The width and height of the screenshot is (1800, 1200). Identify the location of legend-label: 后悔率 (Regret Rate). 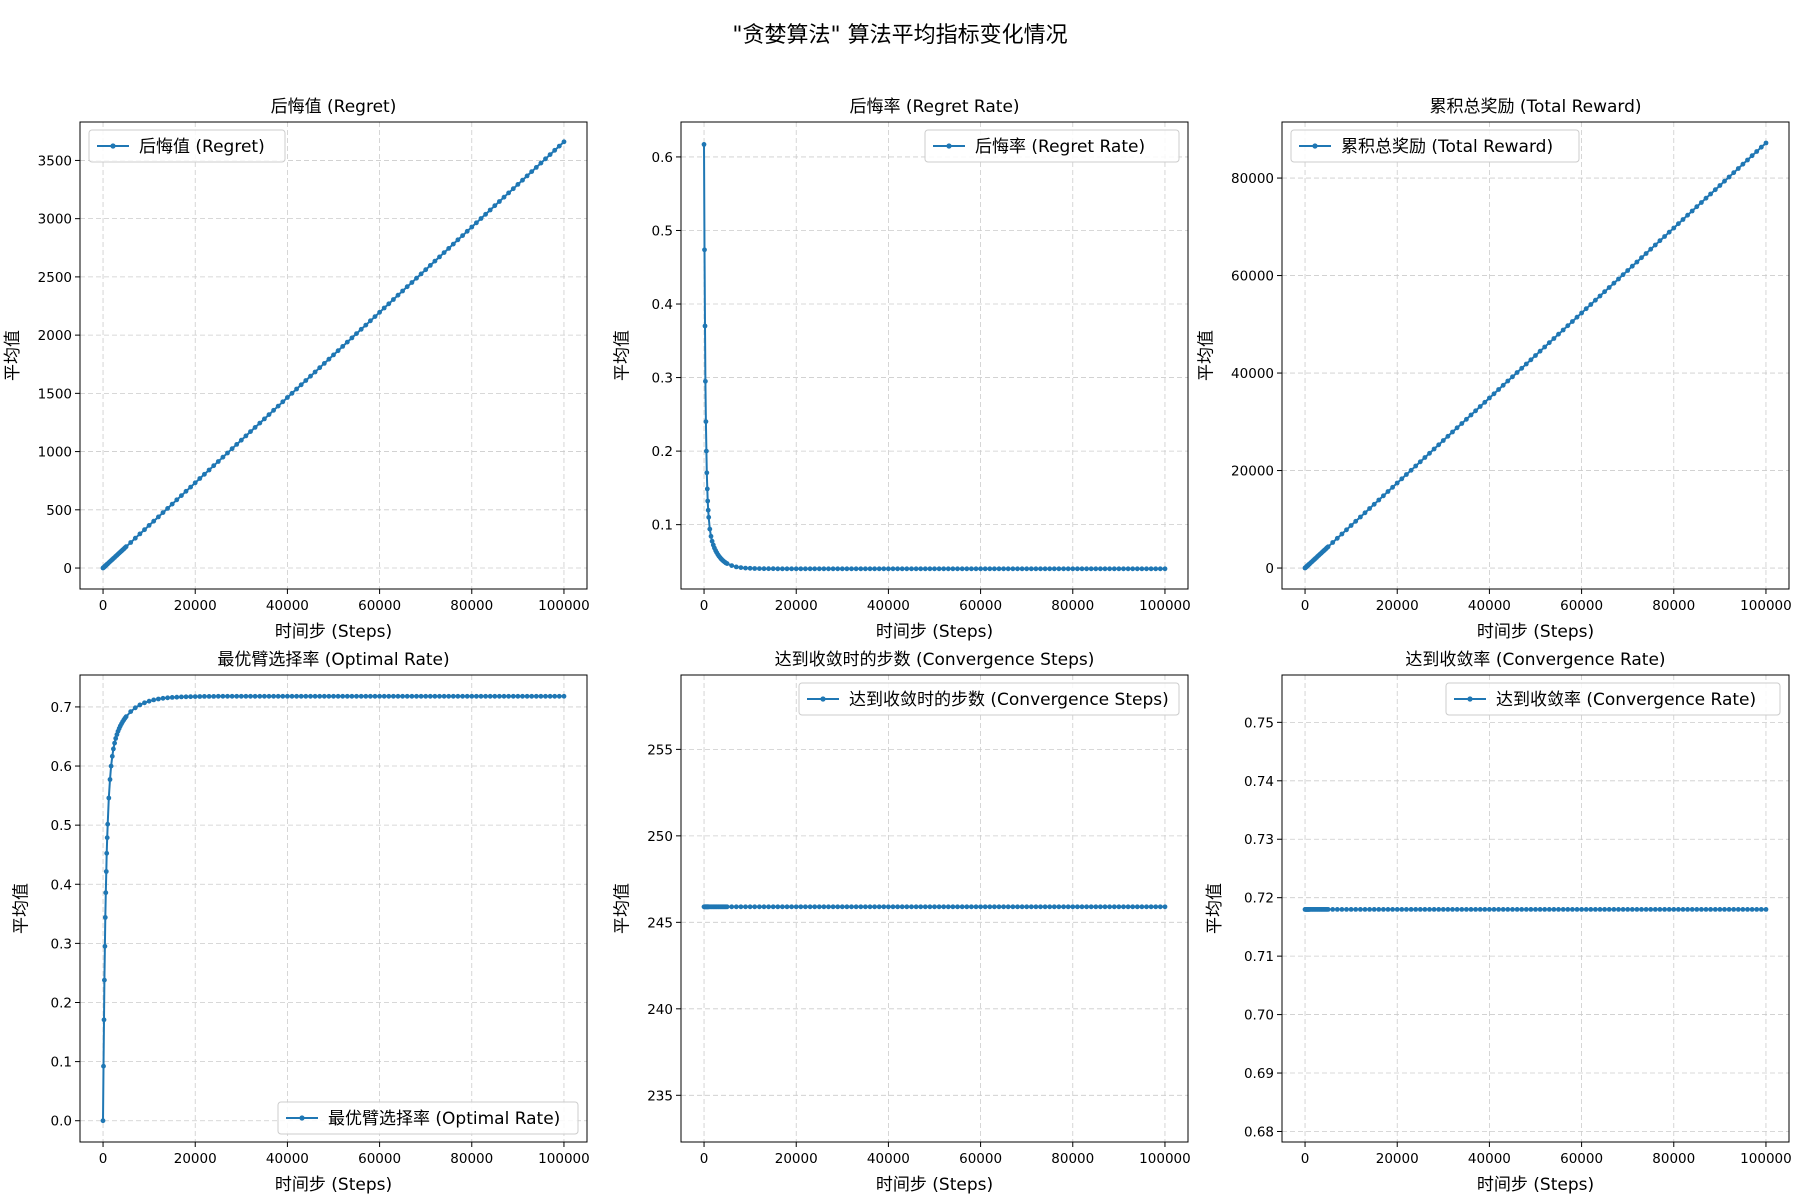
(1060, 147).